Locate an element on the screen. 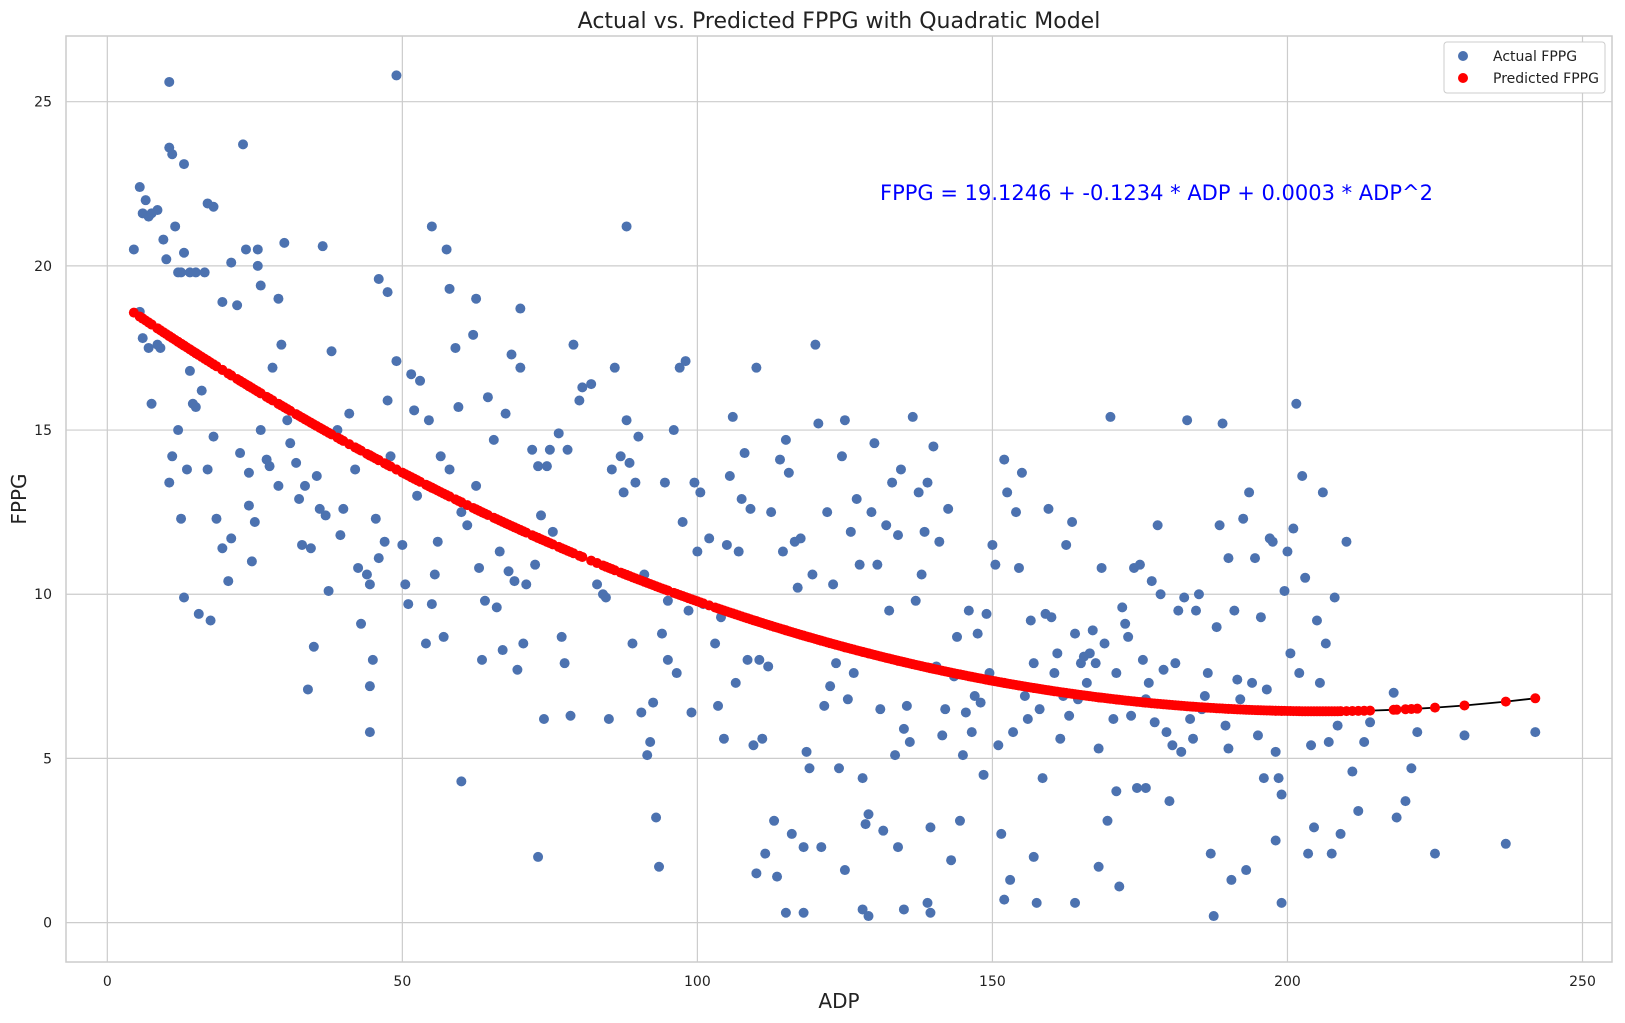  y-tick-label: 25 is located at coordinates (43, 103).